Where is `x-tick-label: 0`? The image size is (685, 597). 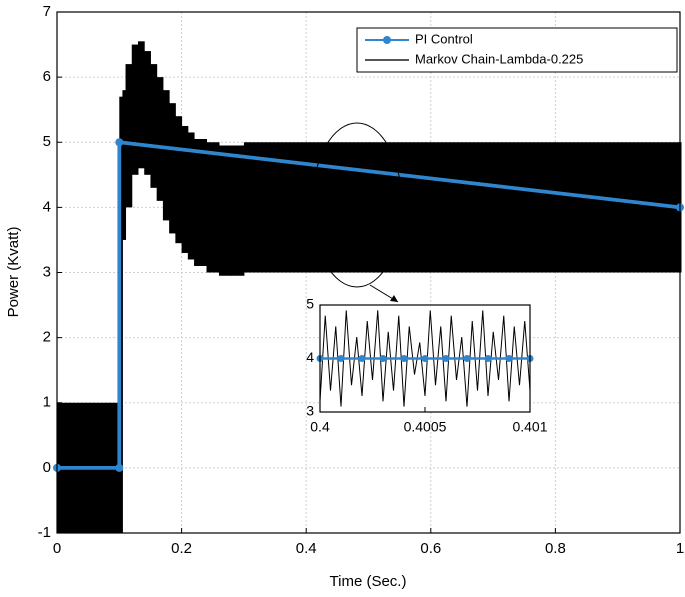 x-tick-label: 0 is located at coordinates (57, 548).